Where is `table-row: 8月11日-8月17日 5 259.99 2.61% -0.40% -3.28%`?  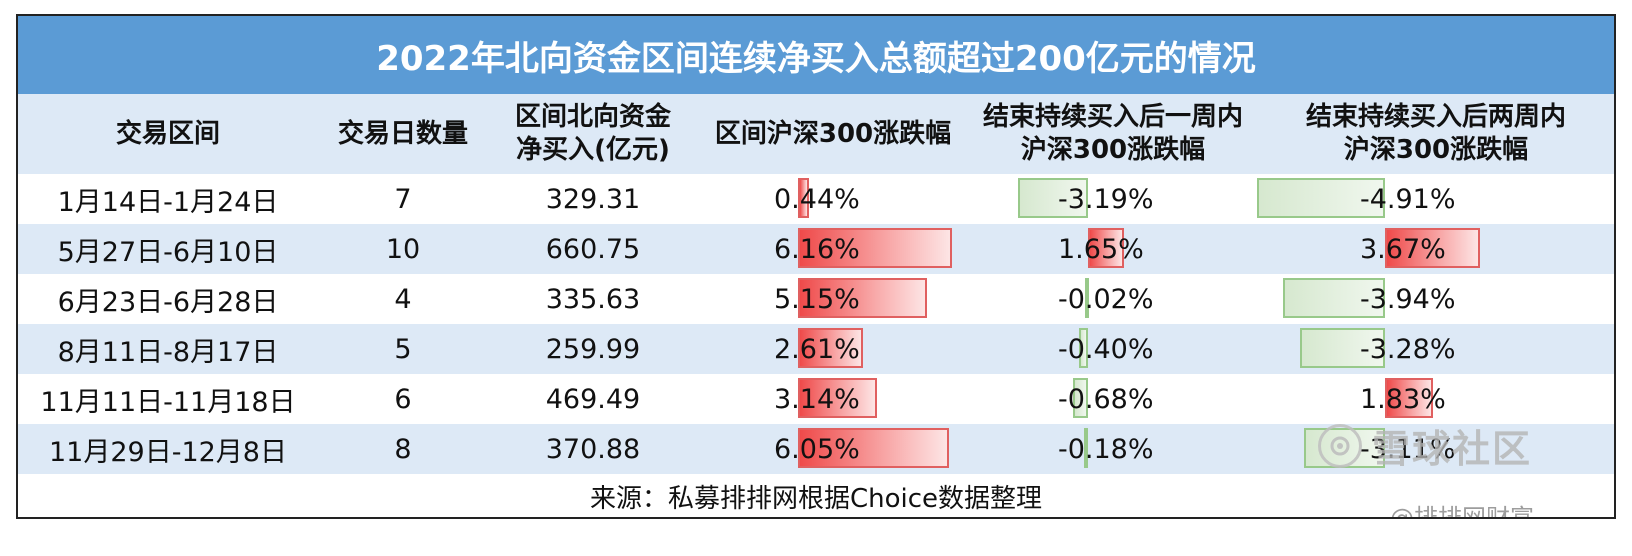
table-row: 8月11日-8月17日 5 259.99 2.61% -0.40% -3.28% is located at coordinates (816, 349).